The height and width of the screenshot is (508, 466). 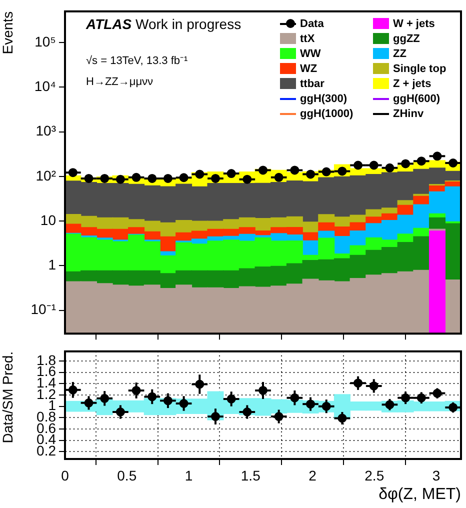 I want to click on y-tick-label: 10, so click(x=48, y=220).